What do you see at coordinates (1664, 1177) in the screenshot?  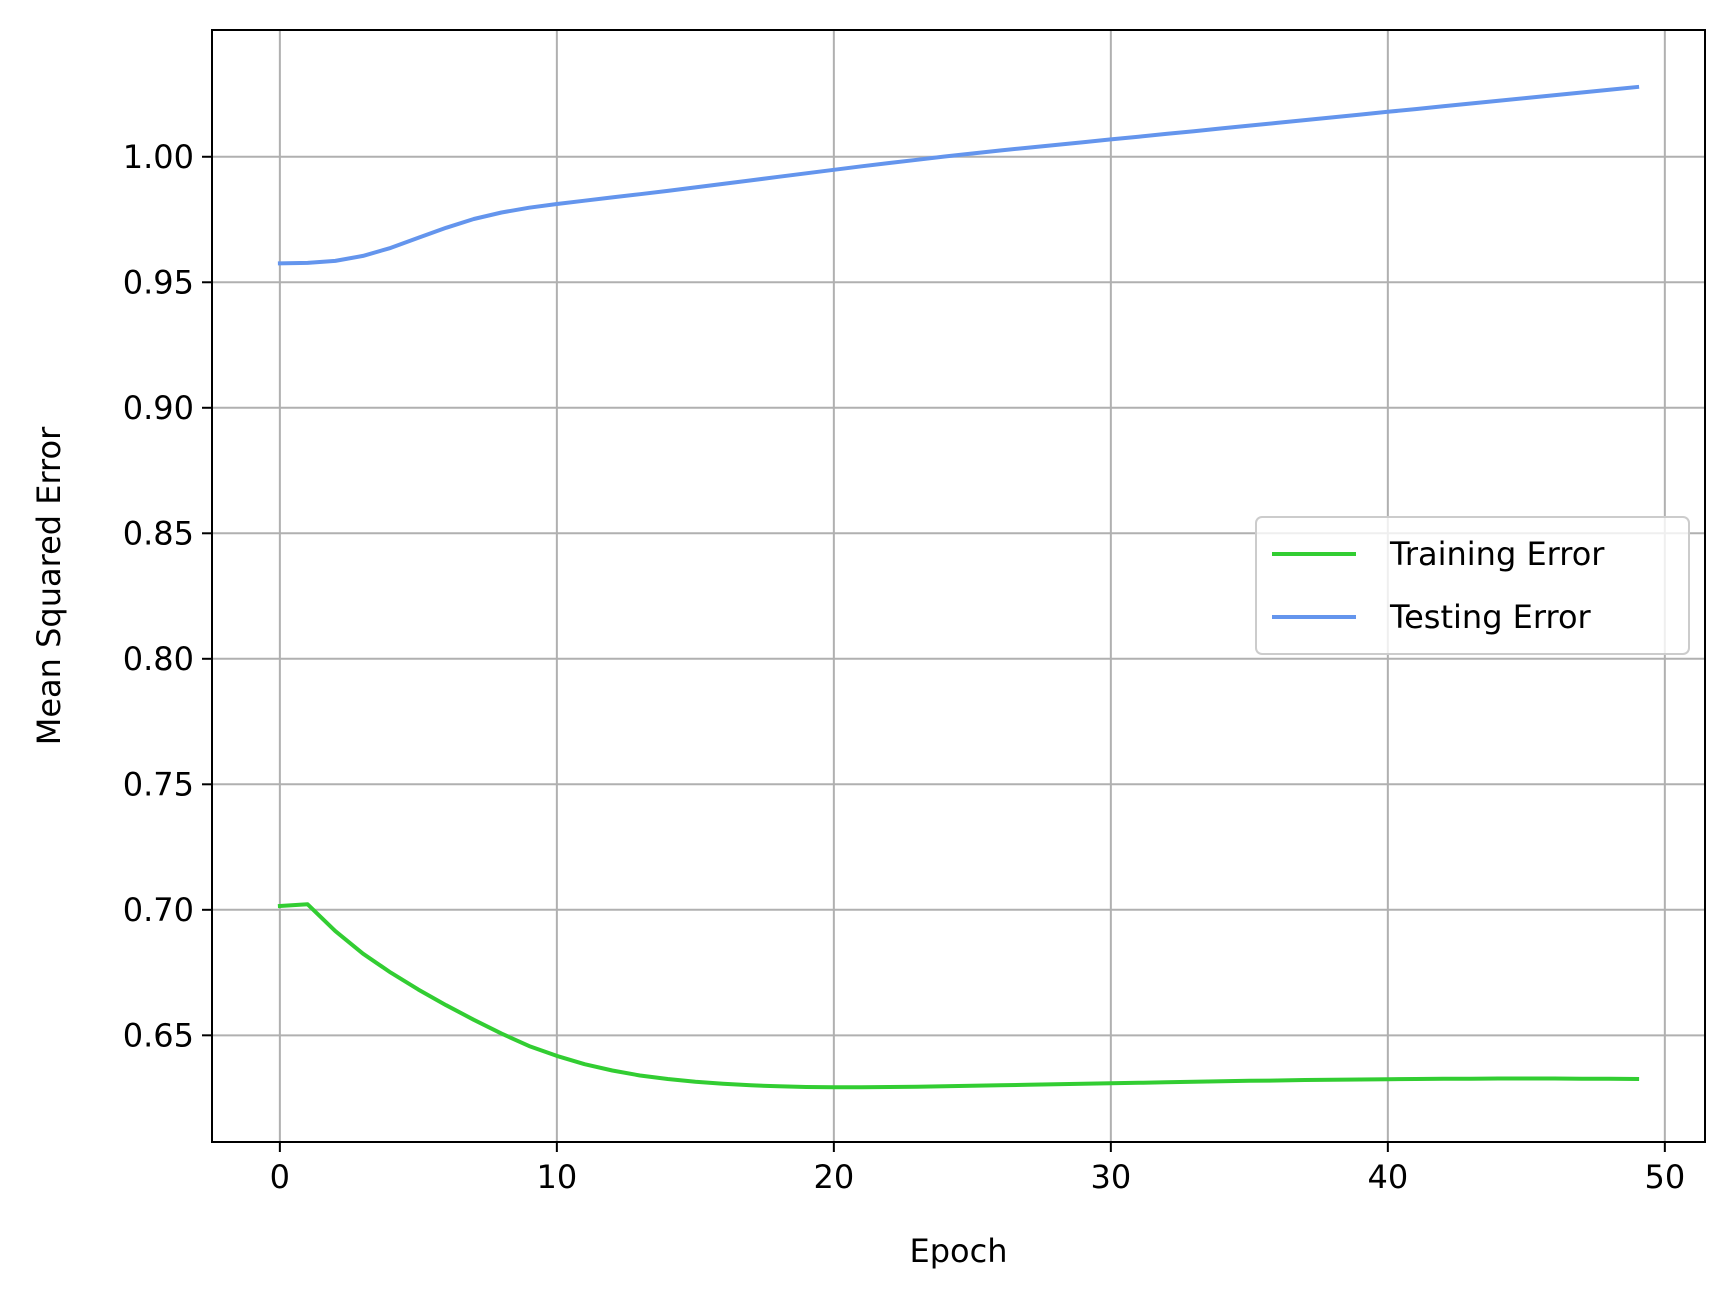 I see `x-tick-label: 50` at bounding box center [1664, 1177].